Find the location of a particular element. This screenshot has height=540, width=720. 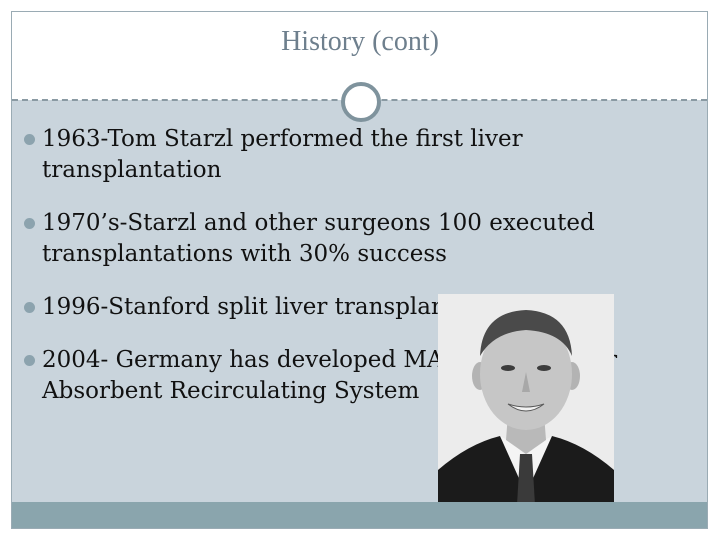

bullet-text-cont: Absorbent Recirculating System is located at coordinates (231, 391).